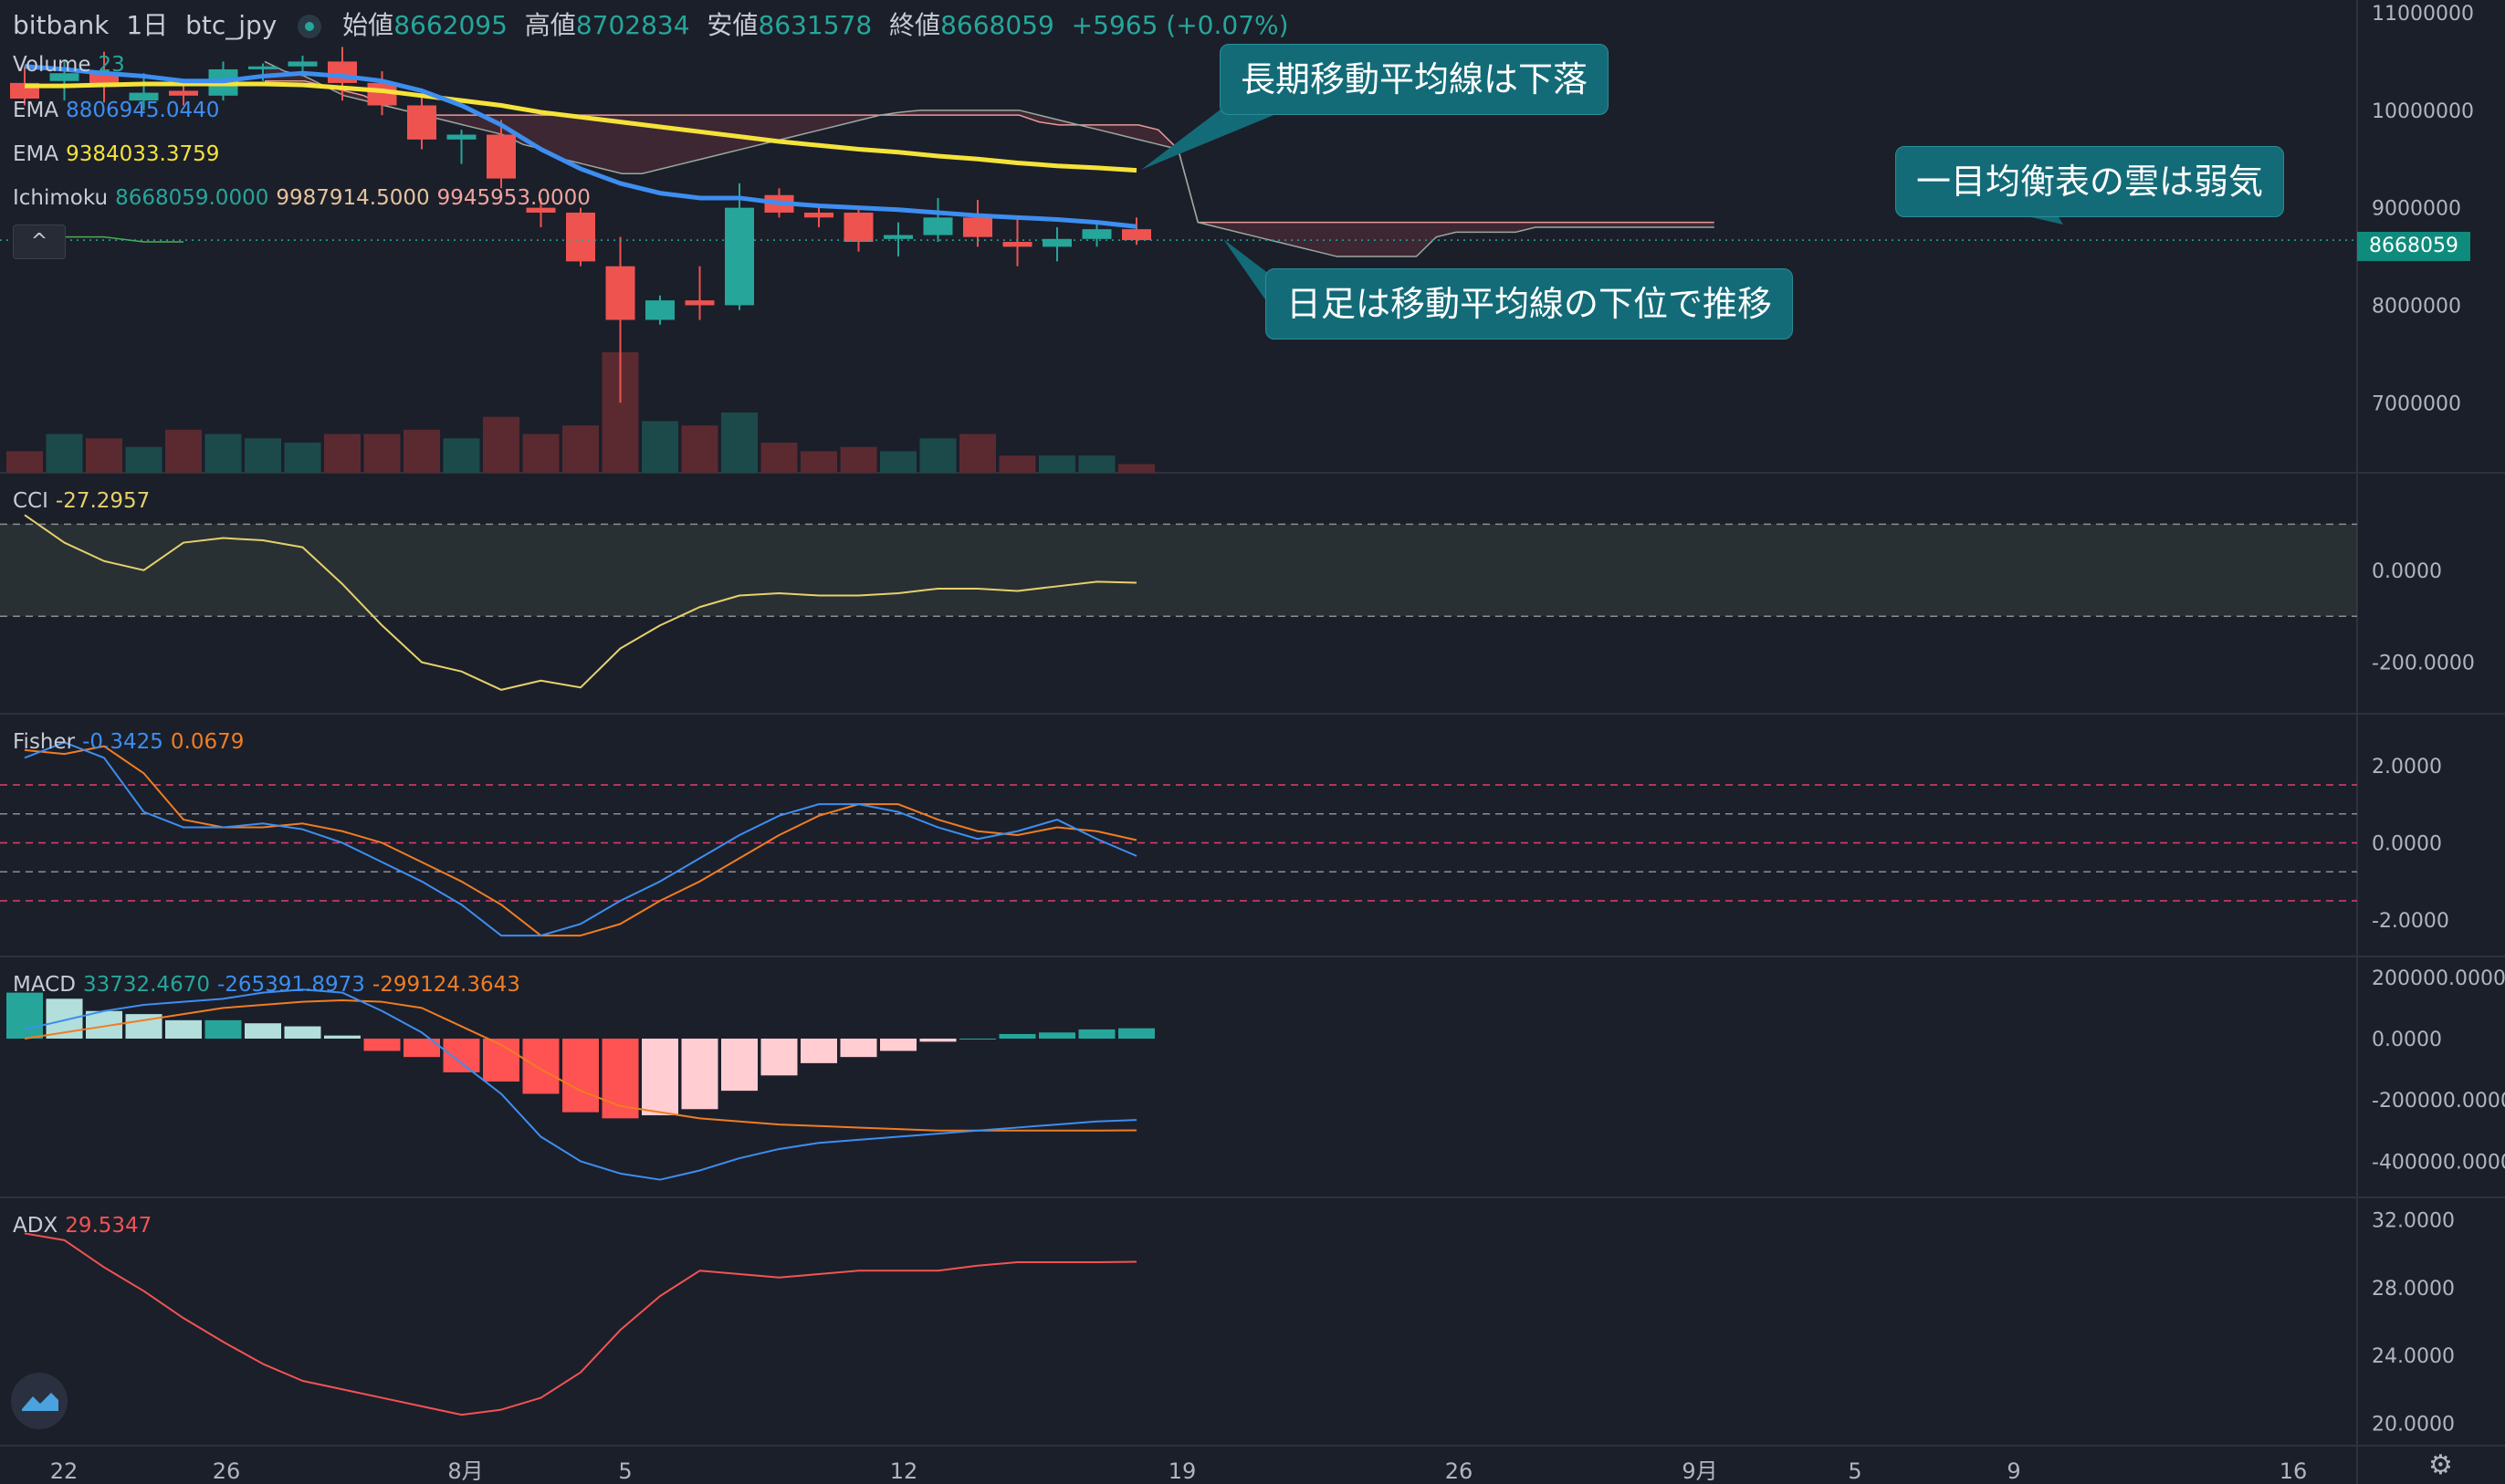 The image size is (2505, 1484). Describe the element at coordinates (64, 1471) in the screenshot. I see `time-tick-label: 22` at that location.